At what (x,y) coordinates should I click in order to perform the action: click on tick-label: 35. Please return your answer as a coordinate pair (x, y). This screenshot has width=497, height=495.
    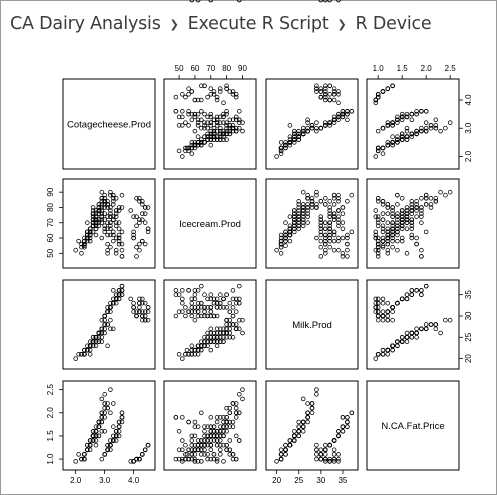
    Looking at the image, I should click on (342, 480).